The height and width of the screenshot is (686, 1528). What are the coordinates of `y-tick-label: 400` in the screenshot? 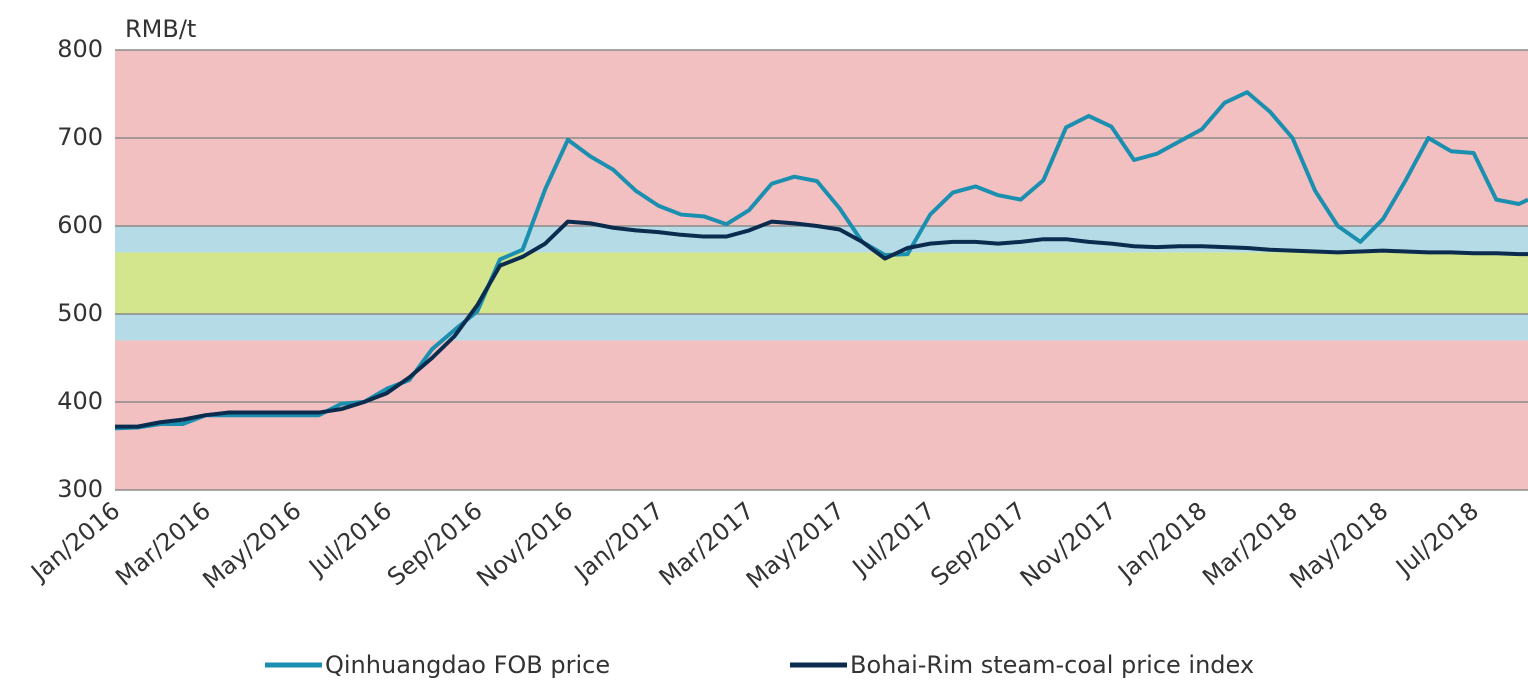 It's located at (80, 401).